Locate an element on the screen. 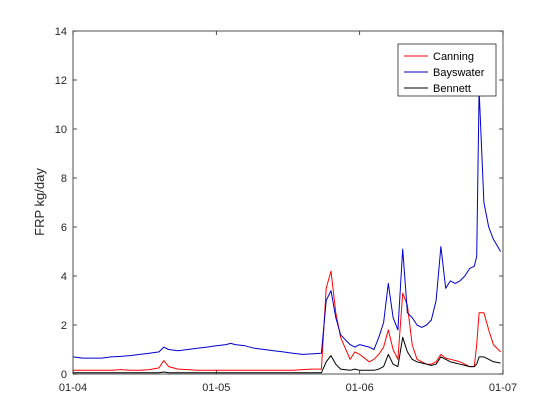 The width and height of the screenshot is (560, 420). x-tick-label: 01-05 is located at coordinates (216, 388).